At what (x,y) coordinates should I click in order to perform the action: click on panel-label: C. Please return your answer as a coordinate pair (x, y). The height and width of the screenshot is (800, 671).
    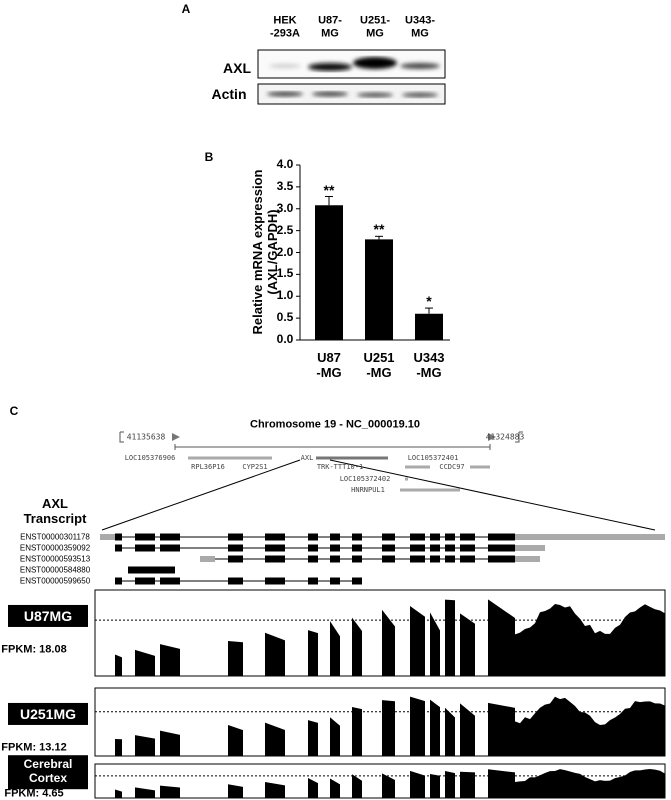
    Looking at the image, I should click on (14, 411).